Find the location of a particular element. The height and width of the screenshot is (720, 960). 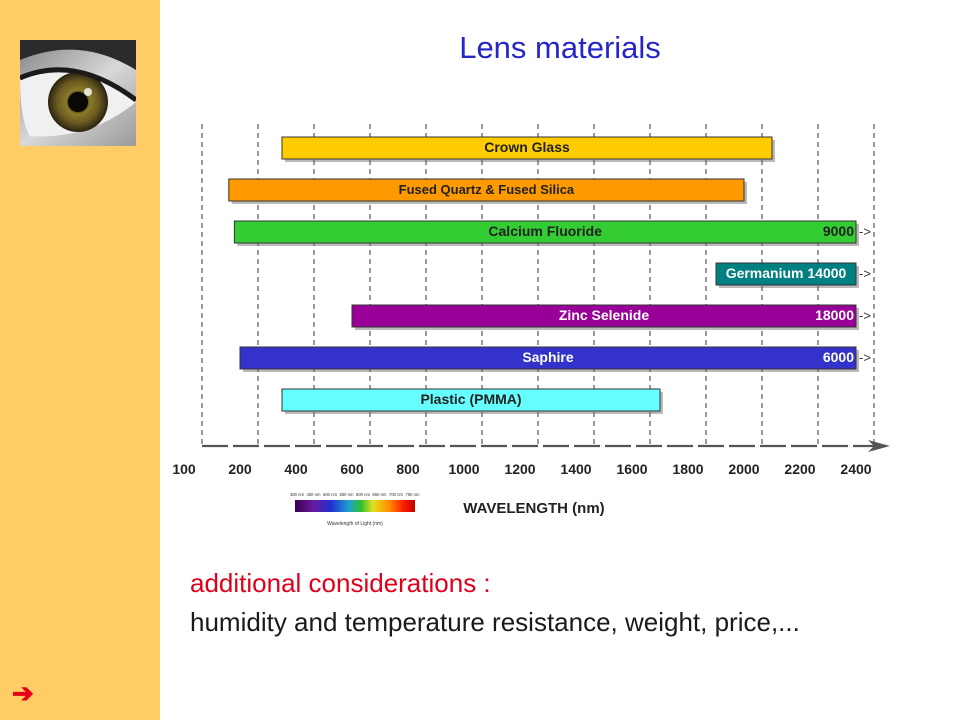

spectrum-band is located at coordinates (355, 506).